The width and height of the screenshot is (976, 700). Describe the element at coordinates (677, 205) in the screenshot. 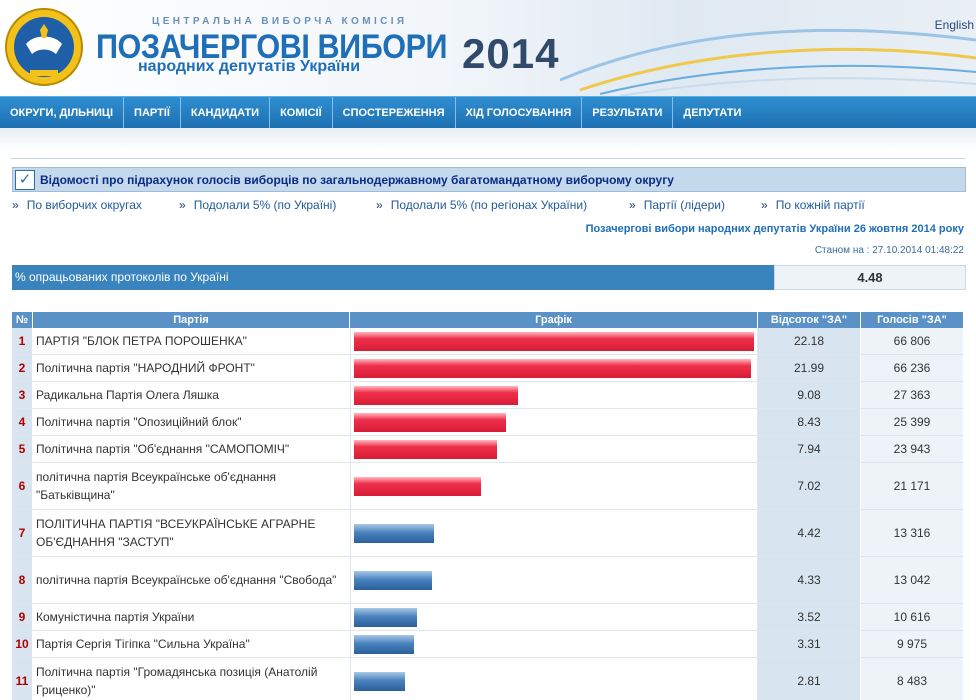

I see `link-party-leaders: » Партії (лідери)` at that location.